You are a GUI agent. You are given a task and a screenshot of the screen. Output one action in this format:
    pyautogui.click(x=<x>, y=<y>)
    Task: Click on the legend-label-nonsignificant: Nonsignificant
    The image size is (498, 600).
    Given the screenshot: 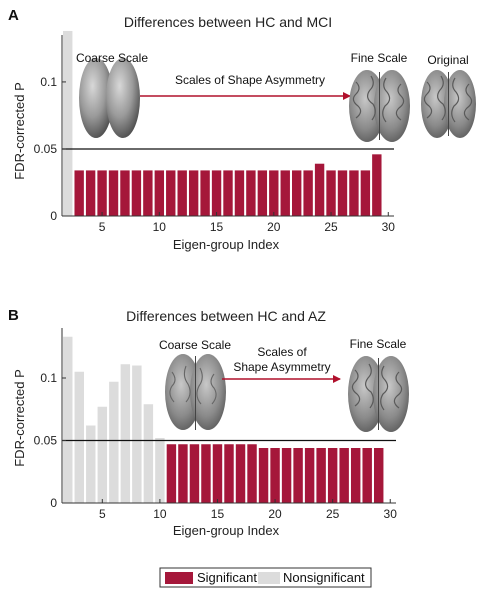 What is the action you would take?
    pyautogui.click(x=324, y=577)
    